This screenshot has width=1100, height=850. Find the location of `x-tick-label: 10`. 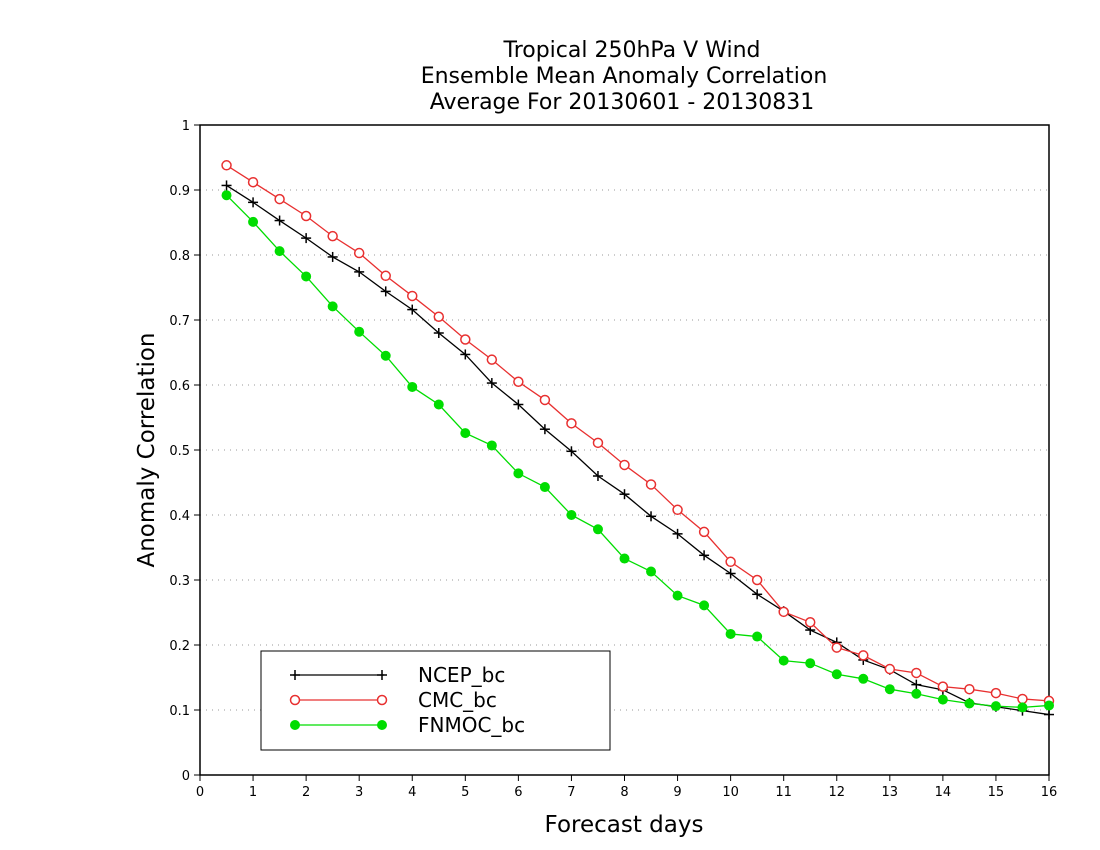

x-tick-label: 10 is located at coordinates (730, 792).